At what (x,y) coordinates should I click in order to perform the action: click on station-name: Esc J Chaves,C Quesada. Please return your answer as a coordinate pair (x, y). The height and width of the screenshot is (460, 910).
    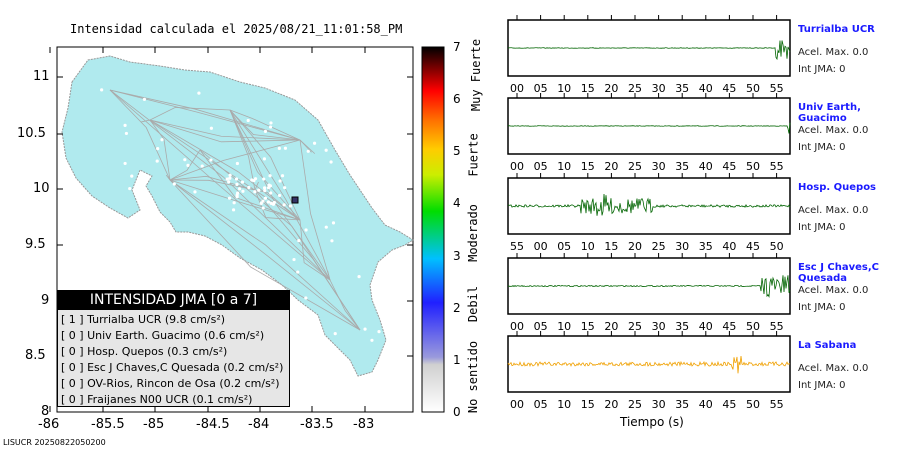
    Looking at the image, I should click on (838, 273).